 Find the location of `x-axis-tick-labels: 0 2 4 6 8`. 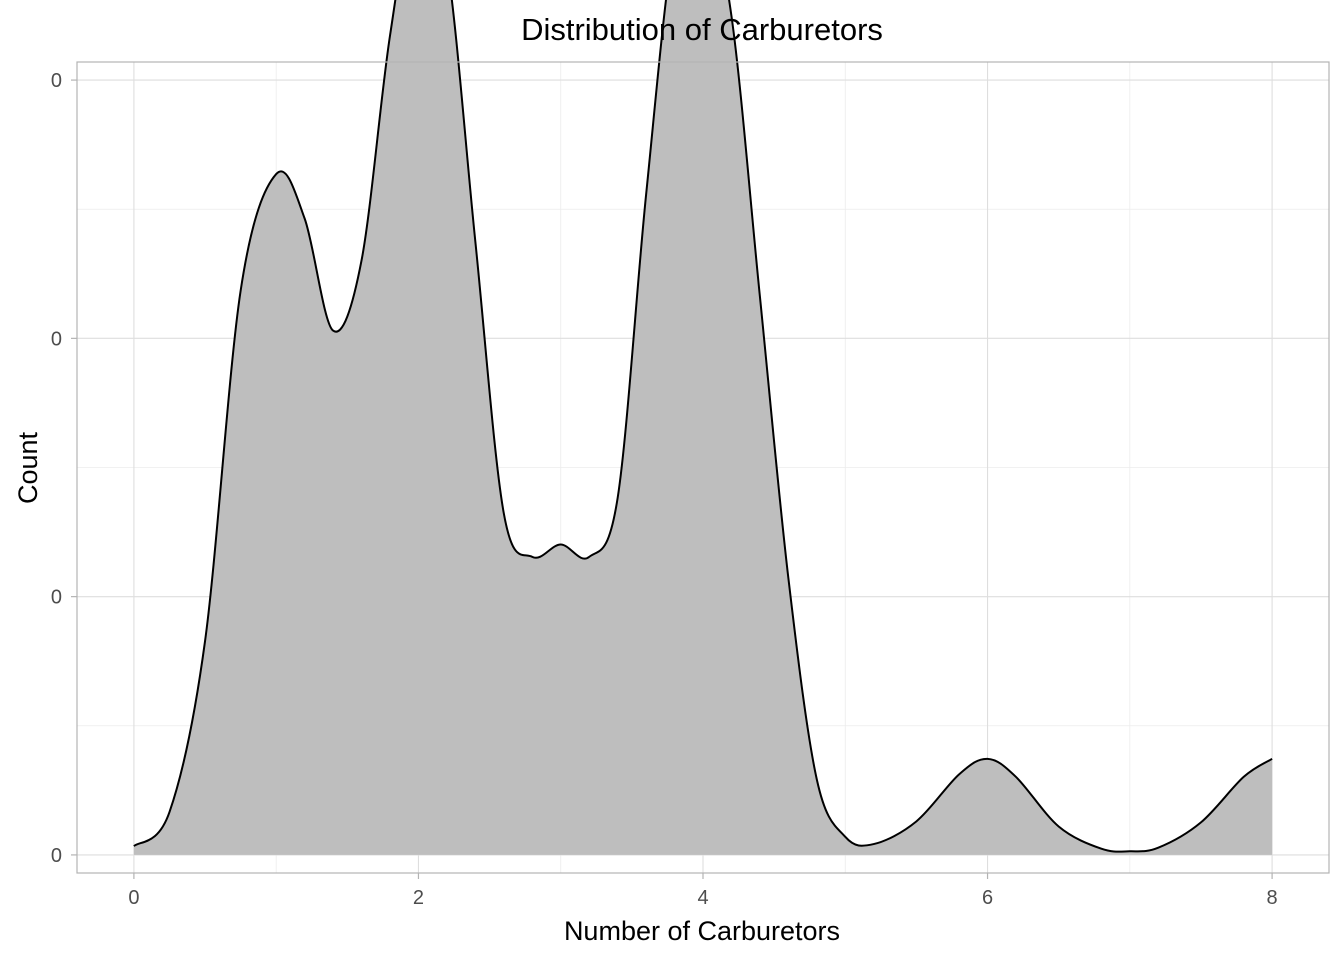

x-axis-tick-labels: 0 2 4 6 8 is located at coordinates (702, 898).